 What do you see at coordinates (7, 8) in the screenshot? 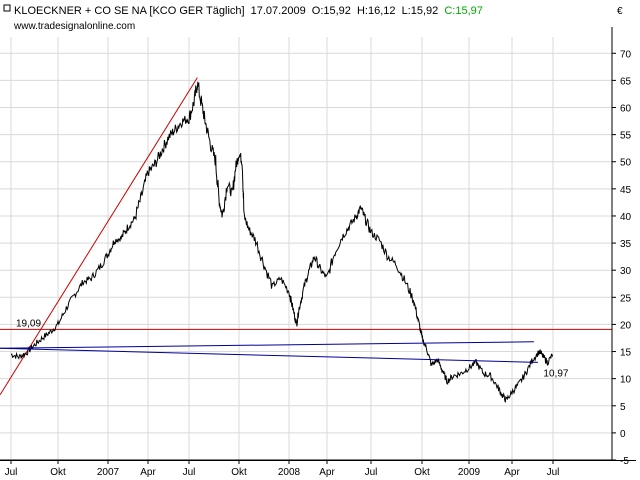
I see `window-square-icon` at bounding box center [7, 8].